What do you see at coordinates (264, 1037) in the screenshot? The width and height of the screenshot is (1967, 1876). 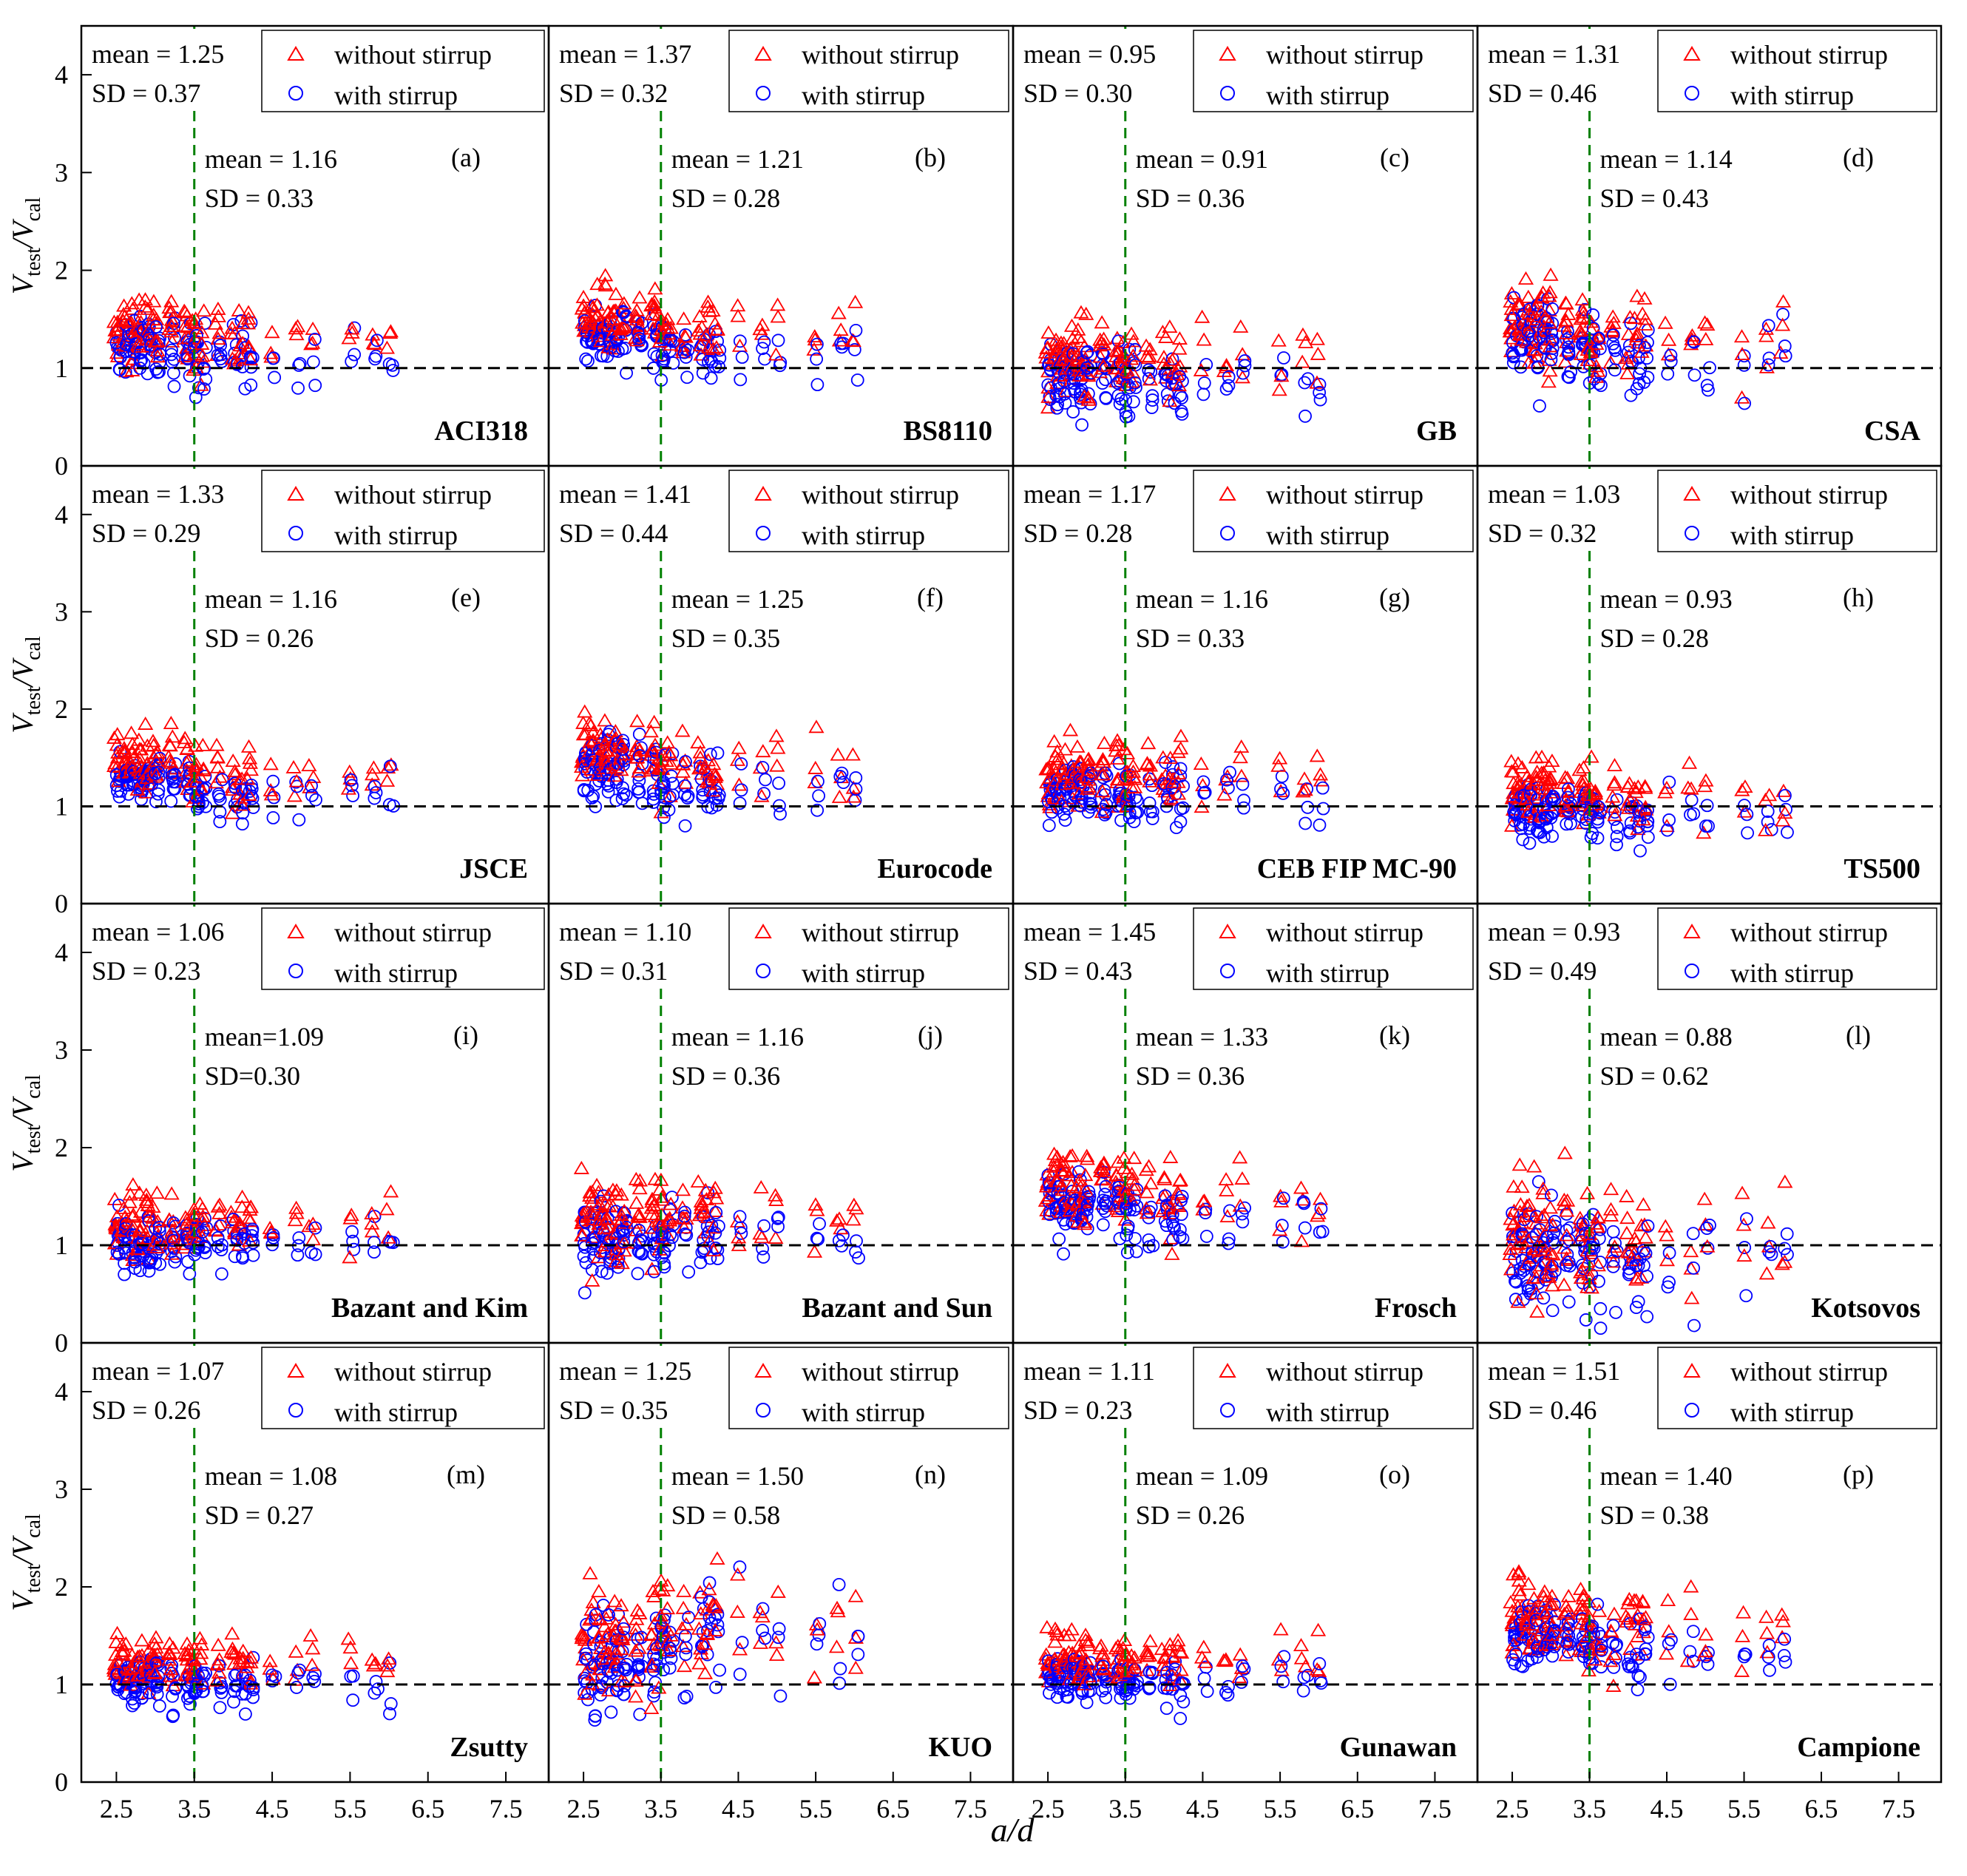 I see `mean-right: mean=1.09` at bounding box center [264, 1037].